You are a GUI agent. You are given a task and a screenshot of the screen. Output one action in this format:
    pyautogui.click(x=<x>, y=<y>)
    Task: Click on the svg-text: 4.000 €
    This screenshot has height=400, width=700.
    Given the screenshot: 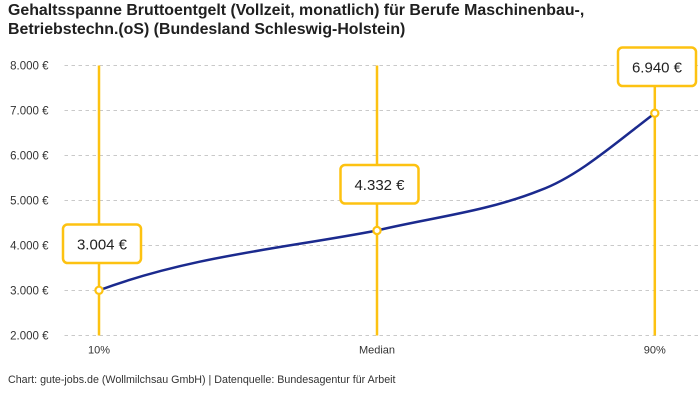 What is the action you would take?
    pyautogui.click(x=29, y=247)
    